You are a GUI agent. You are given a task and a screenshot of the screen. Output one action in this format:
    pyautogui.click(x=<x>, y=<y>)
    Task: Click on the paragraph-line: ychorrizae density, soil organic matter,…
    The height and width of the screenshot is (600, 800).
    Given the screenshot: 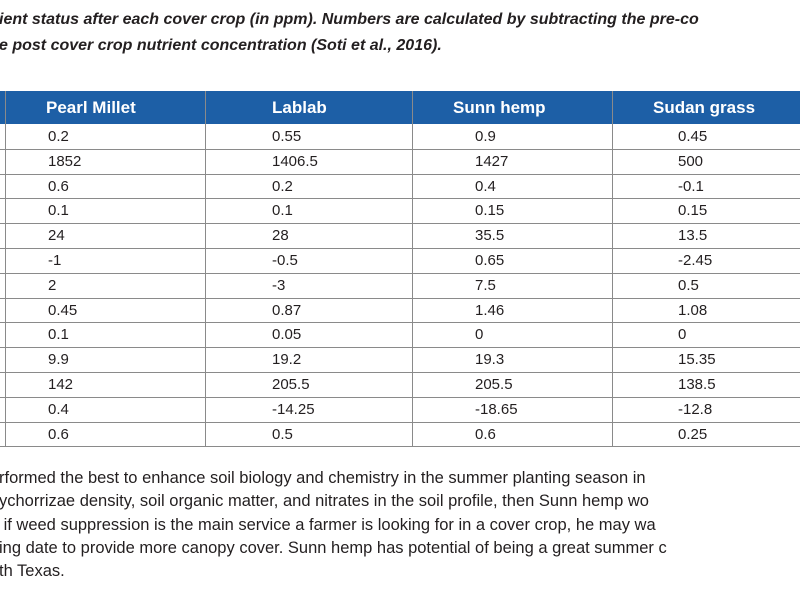 What is the action you would take?
    pyautogui.click(x=324, y=501)
    